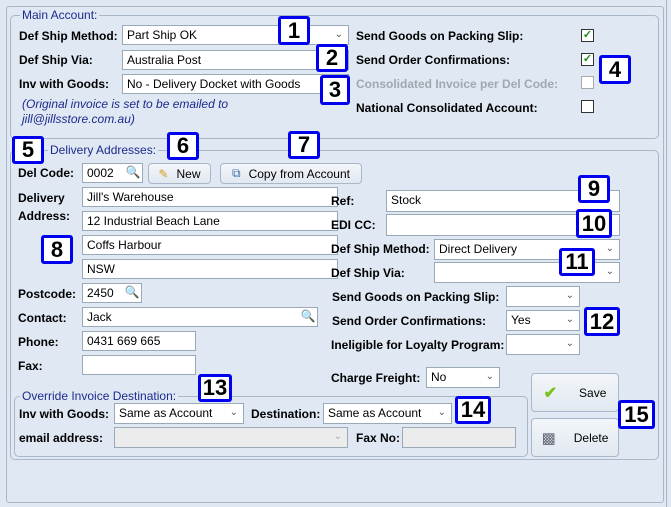 This screenshot has height=507, width=671. I want to click on postcode-input: 2450 🔍, so click(112, 293).